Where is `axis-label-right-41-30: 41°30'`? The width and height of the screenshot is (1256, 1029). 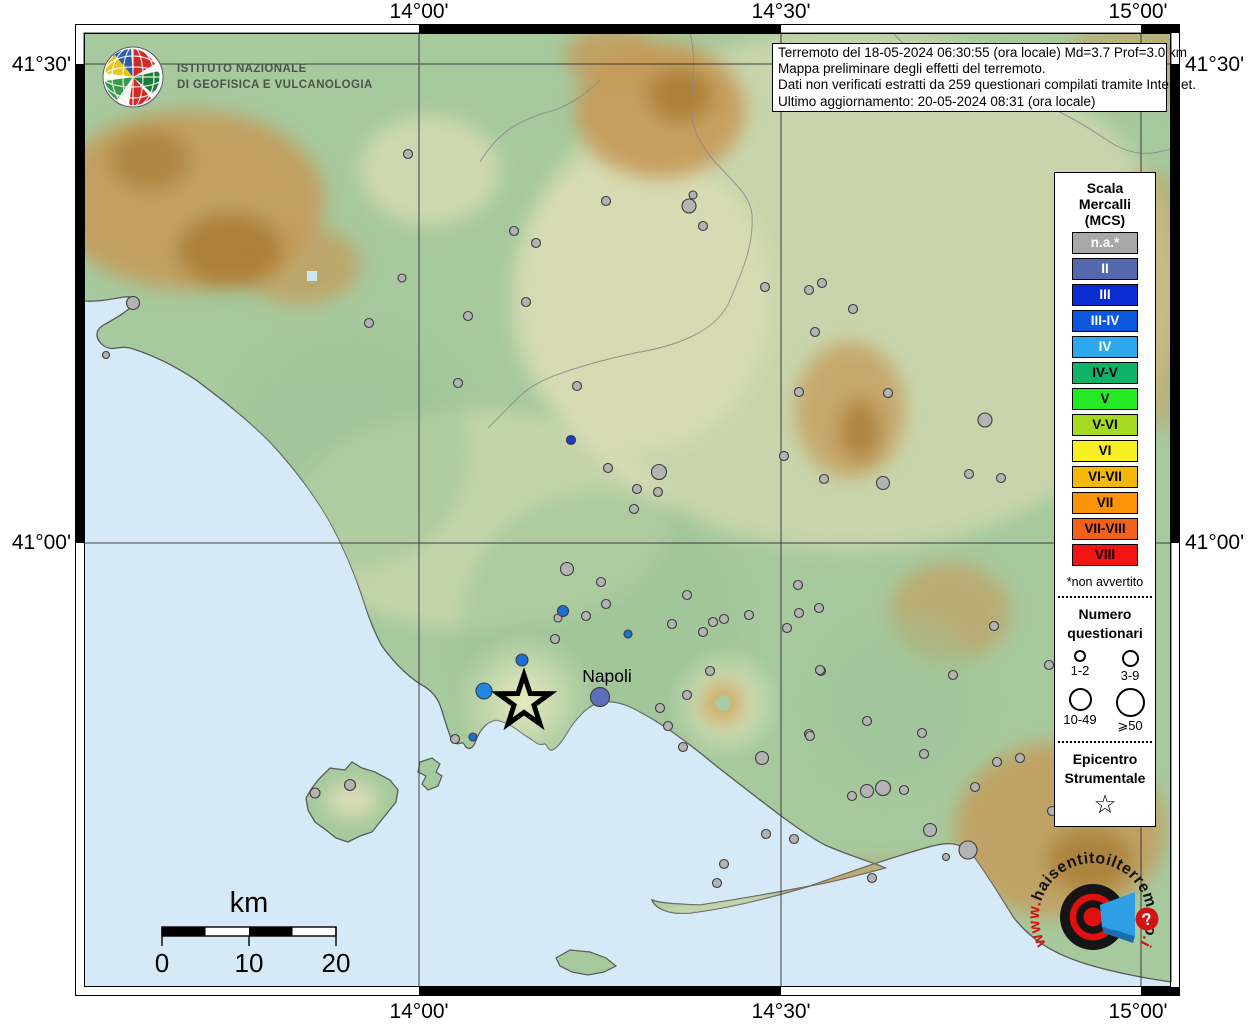 axis-label-right-41-30: 41°30' is located at coordinates (1215, 64).